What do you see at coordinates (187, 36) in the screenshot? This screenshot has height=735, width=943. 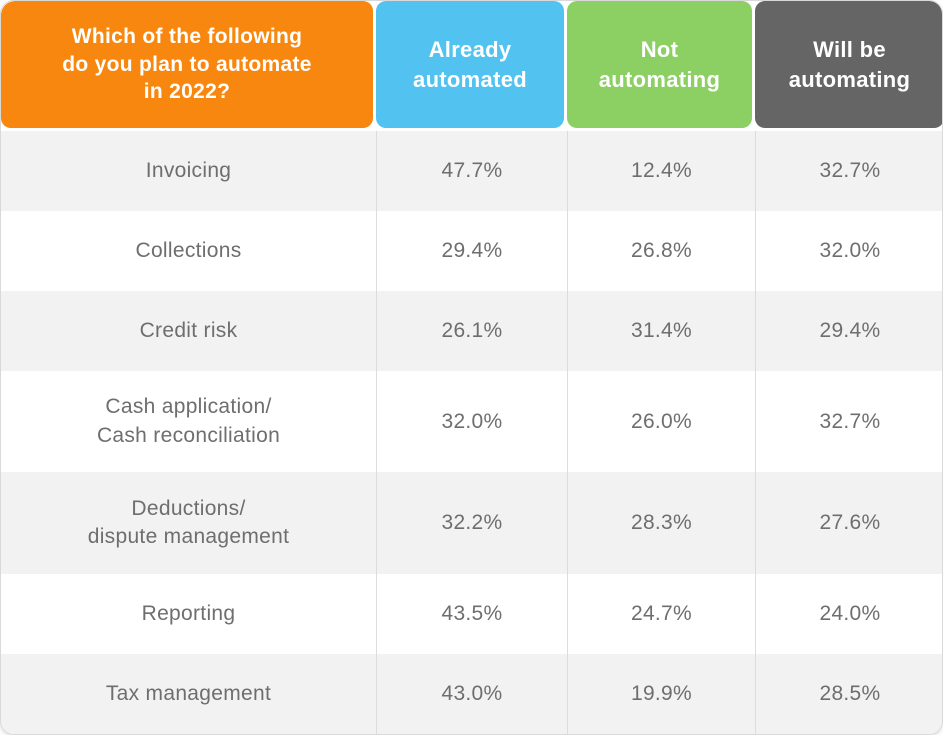 I see `header-question-line: Which of the following` at bounding box center [187, 36].